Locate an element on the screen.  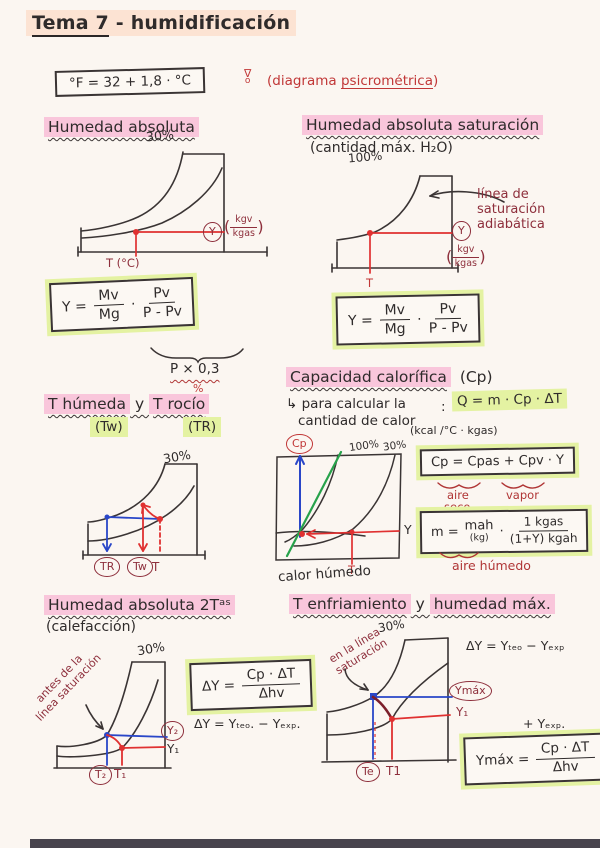
title-lead: Tema 7 is located at coordinates (70, 24).